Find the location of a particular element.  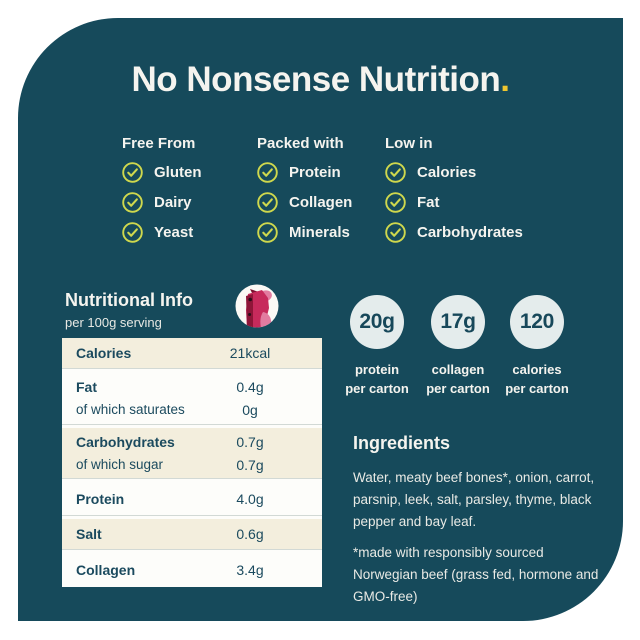

footnote-line: GMO-free) is located at coordinates (385, 596).